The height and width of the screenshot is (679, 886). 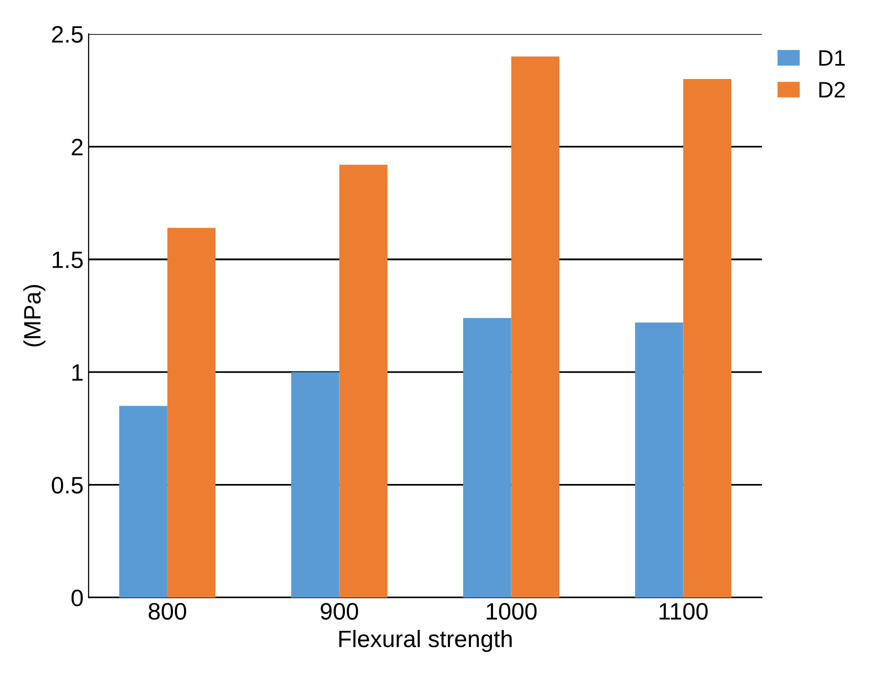 I want to click on y-tick-label: 0.5, so click(x=67, y=485).